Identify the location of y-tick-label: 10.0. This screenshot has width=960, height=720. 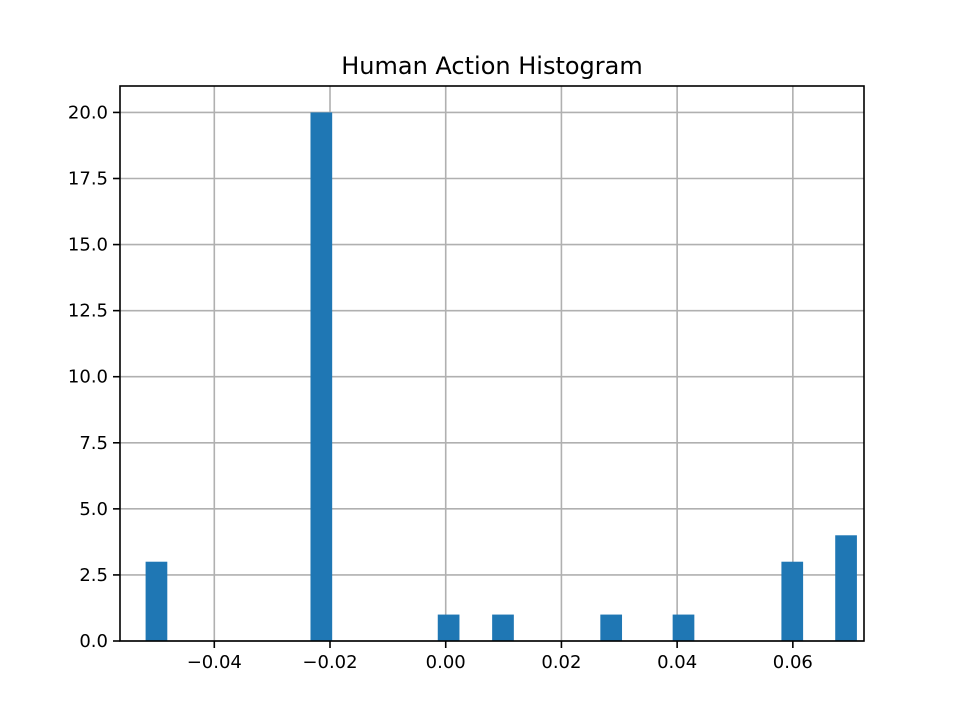
(88, 377).